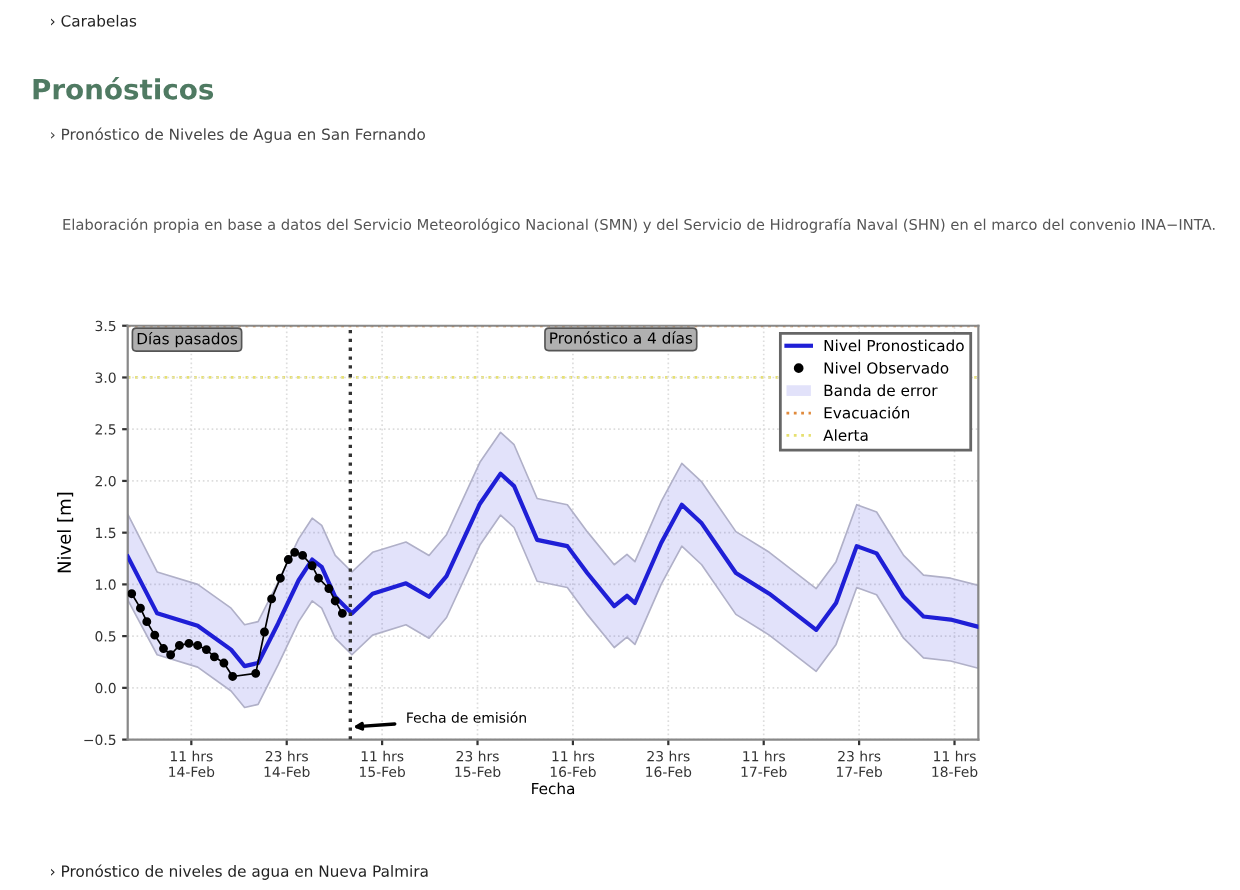  I want to click on chart-title: Pronósticos, so click(123, 88).